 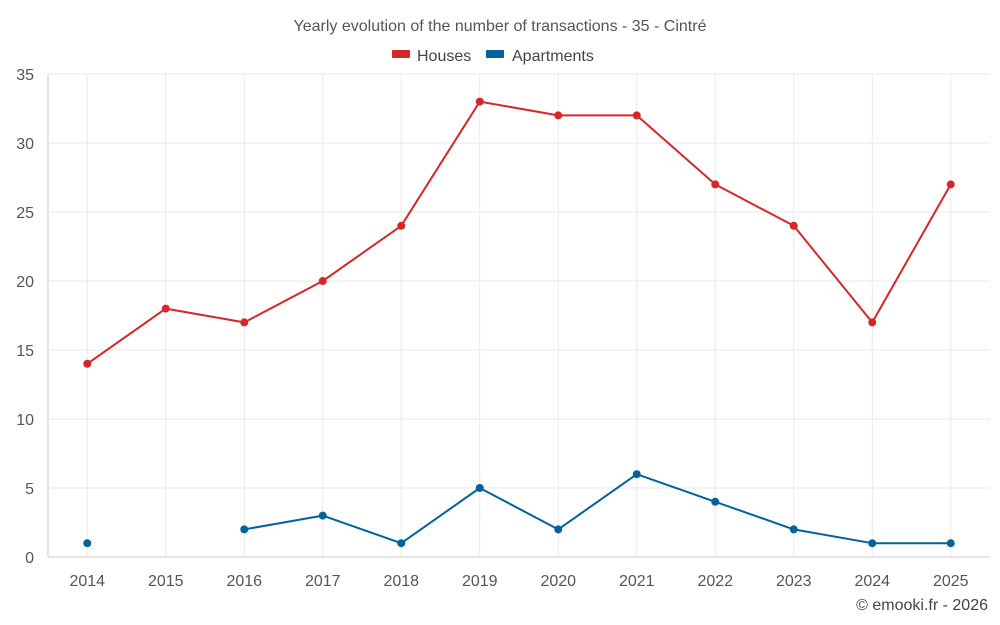 What do you see at coordinates (87, 543) in the screenshot?
I see `data-point-apartments-2014` at bounding box center [87, 543].